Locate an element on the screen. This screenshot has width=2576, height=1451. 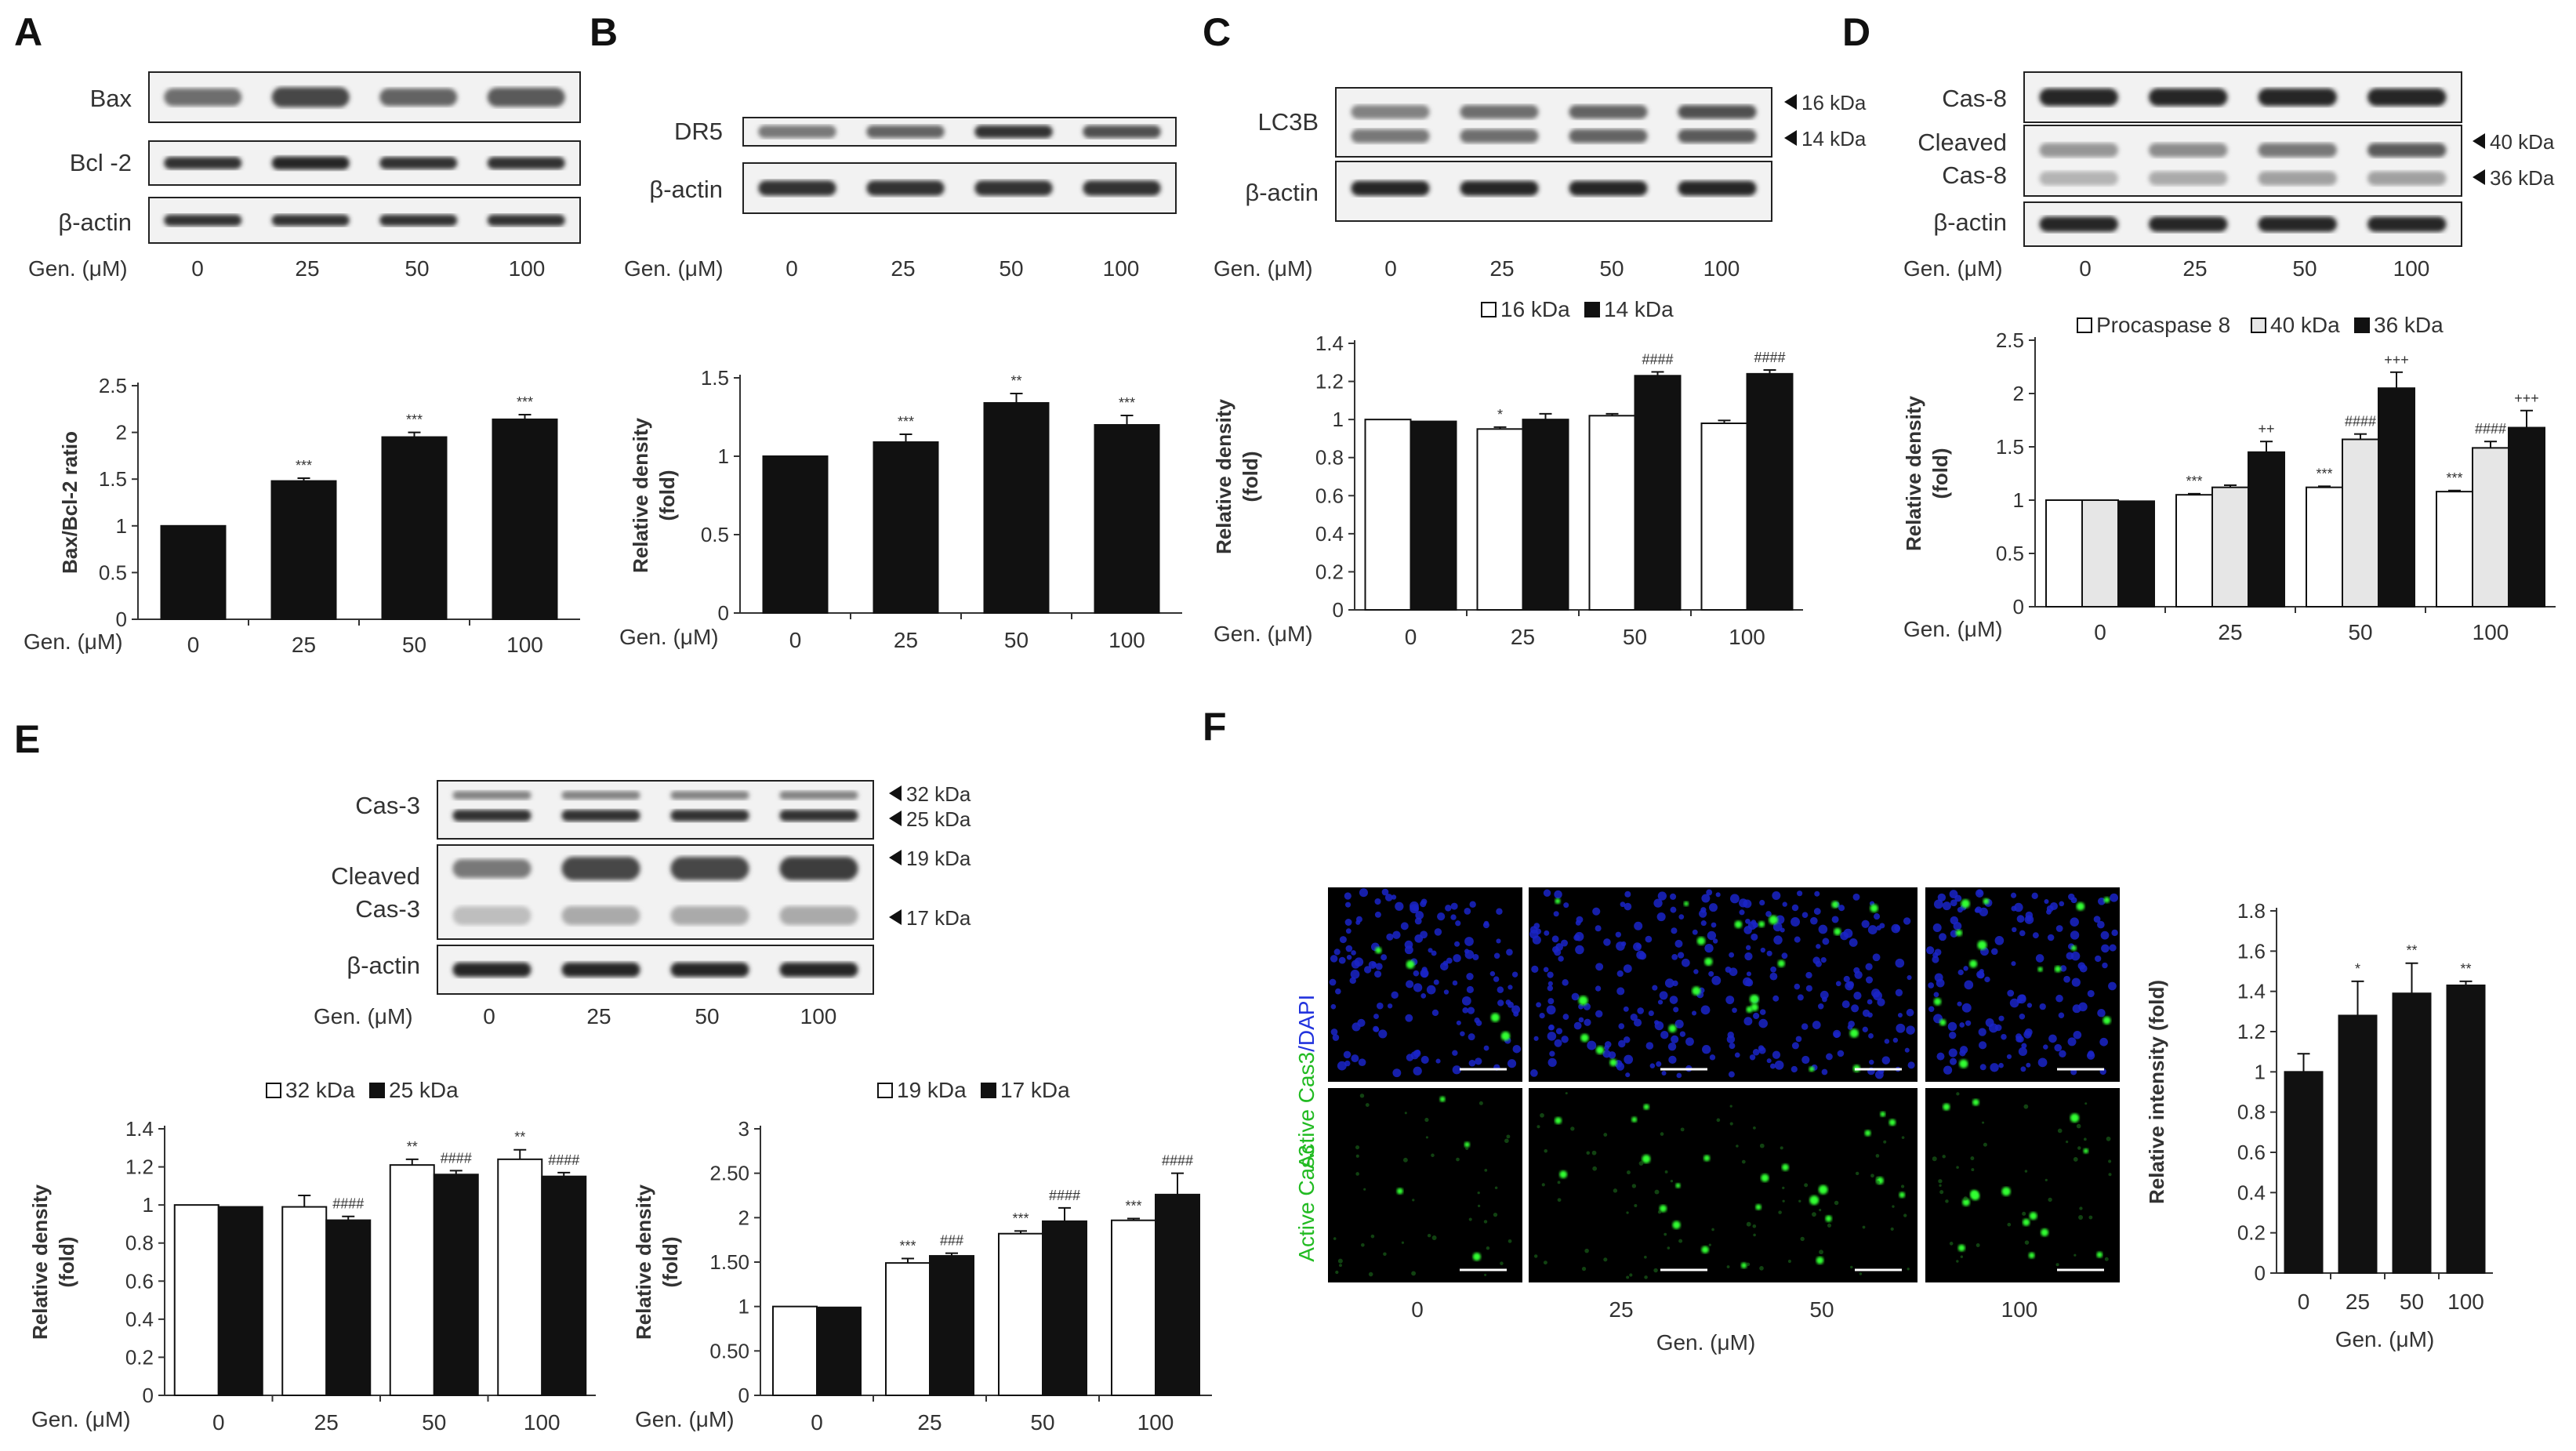
blot-cas8-band is located at coordinates (2189, 98).